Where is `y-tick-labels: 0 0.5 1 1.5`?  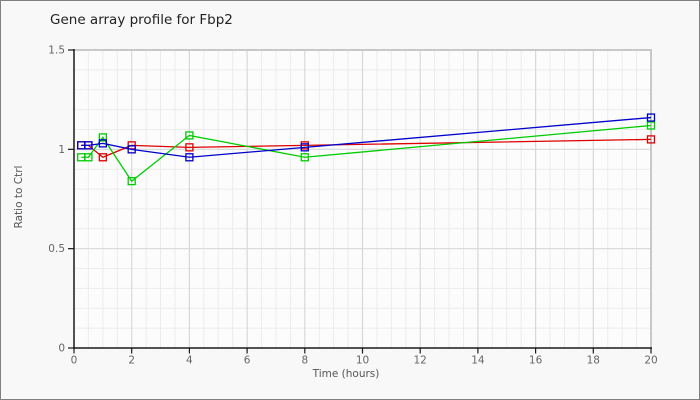 y-tick-labels: 0 0.5 1 1.5 is located at coordinates (56, 200).